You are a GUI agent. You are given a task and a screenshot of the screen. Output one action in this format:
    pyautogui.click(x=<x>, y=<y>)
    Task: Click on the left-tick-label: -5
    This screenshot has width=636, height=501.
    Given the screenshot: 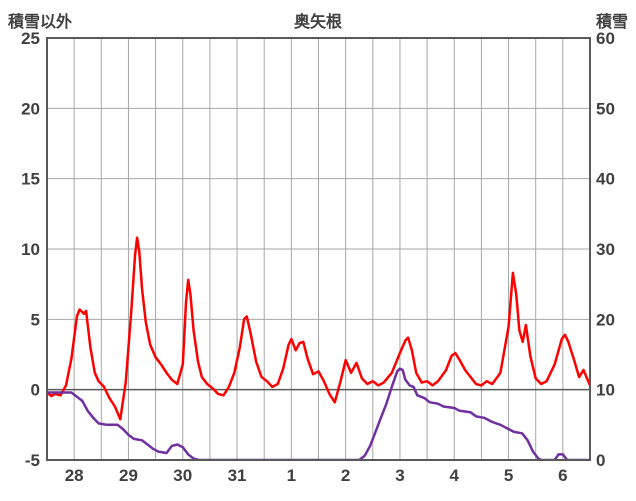 What is the action you would take?
    pyautogui.click(x=32, y=460)
    